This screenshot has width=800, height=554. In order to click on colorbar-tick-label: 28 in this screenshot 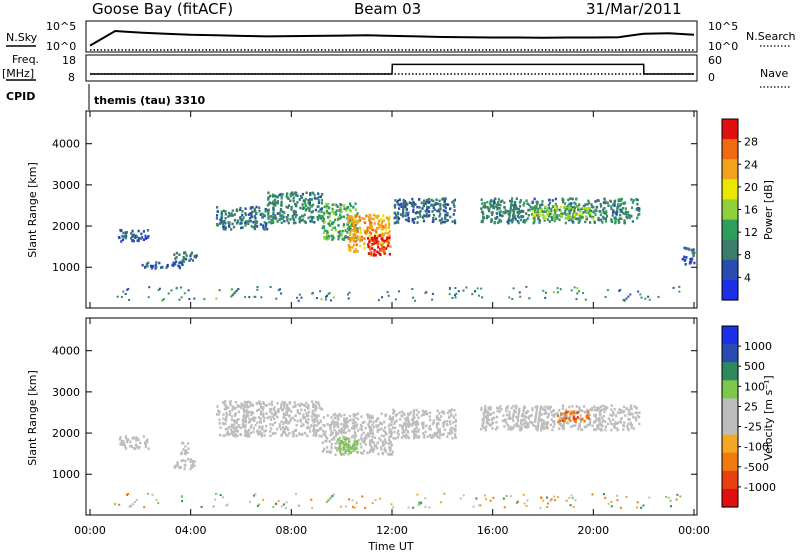, I will do `click(751, 142)`.